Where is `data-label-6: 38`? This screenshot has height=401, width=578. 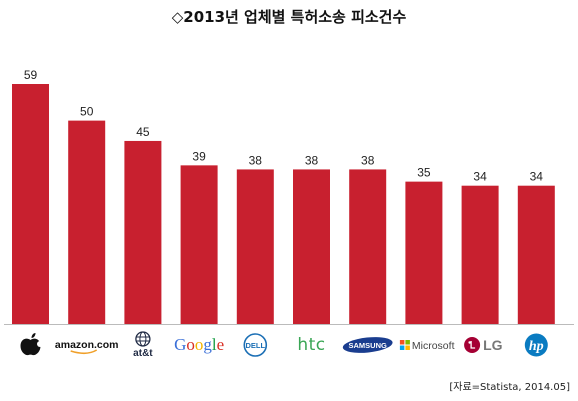
data-label-6: 38 is located at coordinates (368, 160).